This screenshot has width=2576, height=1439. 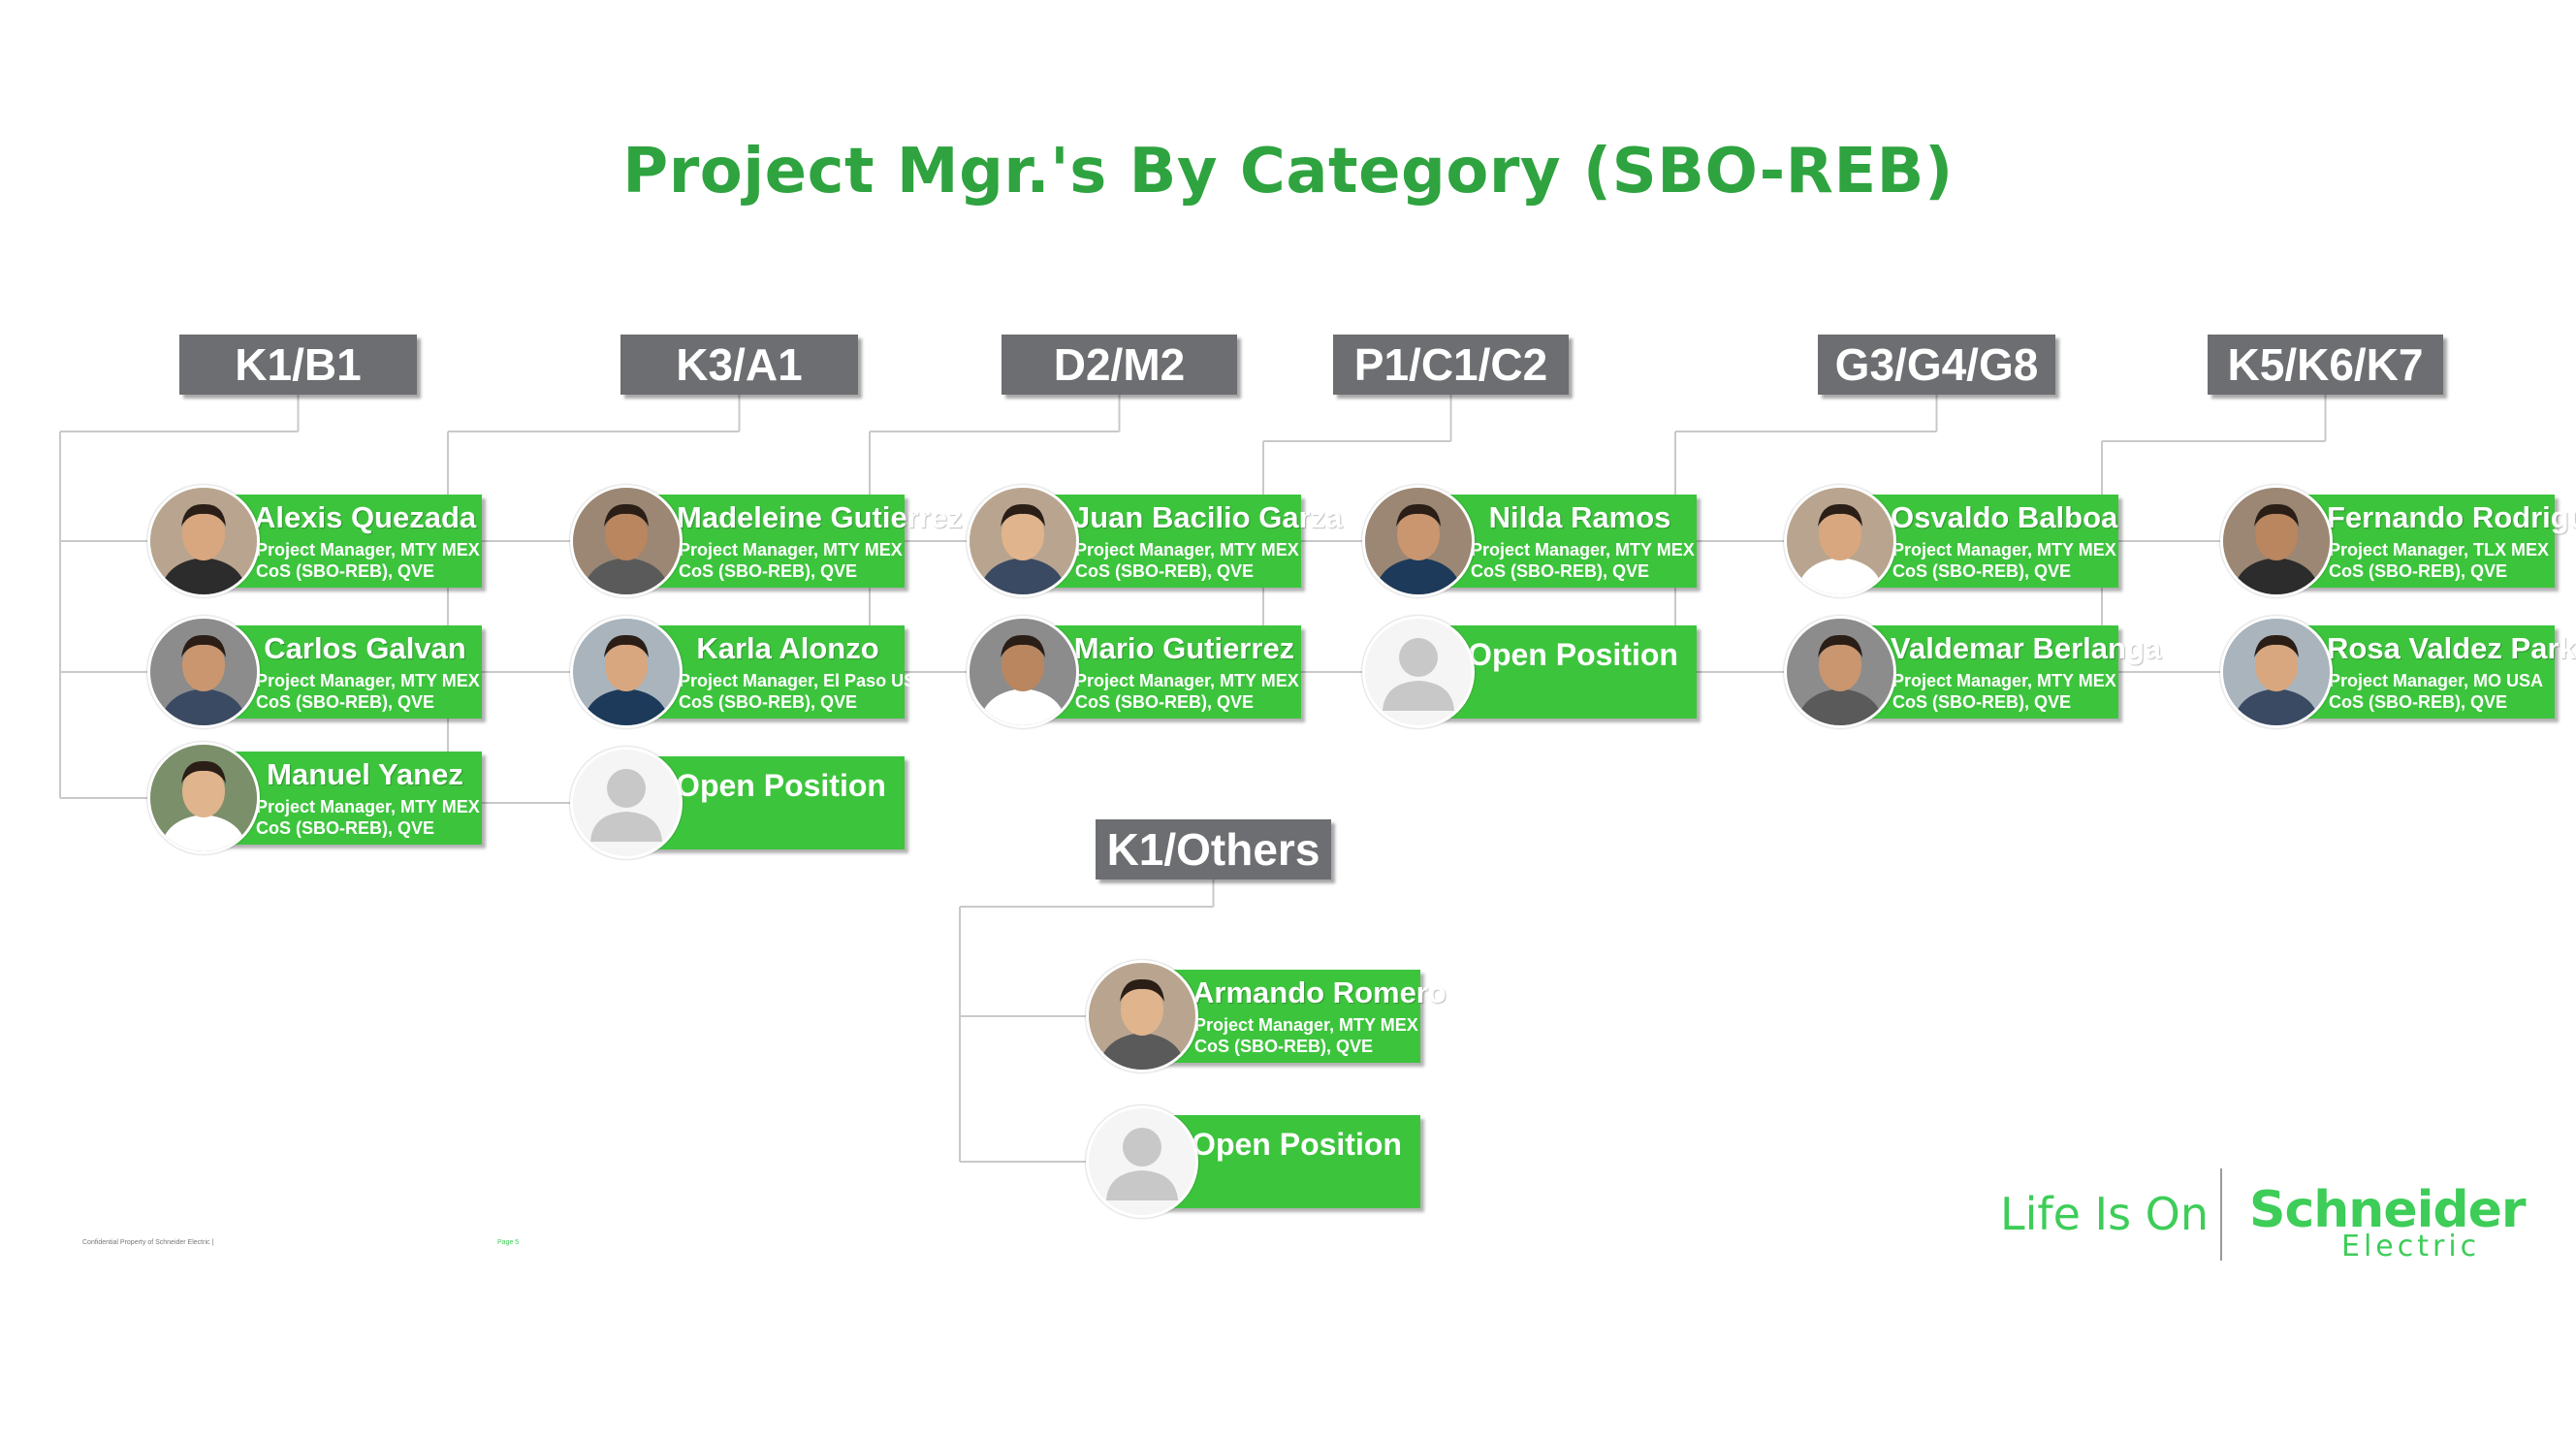 I want to click on category-box: G3/G4/G8, so click(x=1936, y=365).